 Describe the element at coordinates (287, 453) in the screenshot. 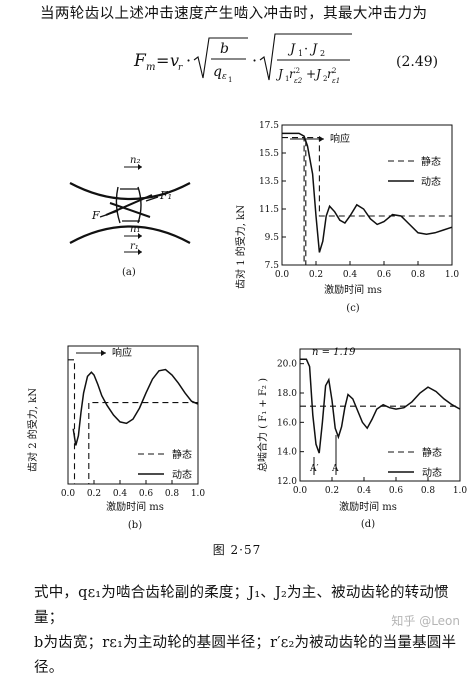

I see `chart-d-y-tick-label: 14.0` at that location.